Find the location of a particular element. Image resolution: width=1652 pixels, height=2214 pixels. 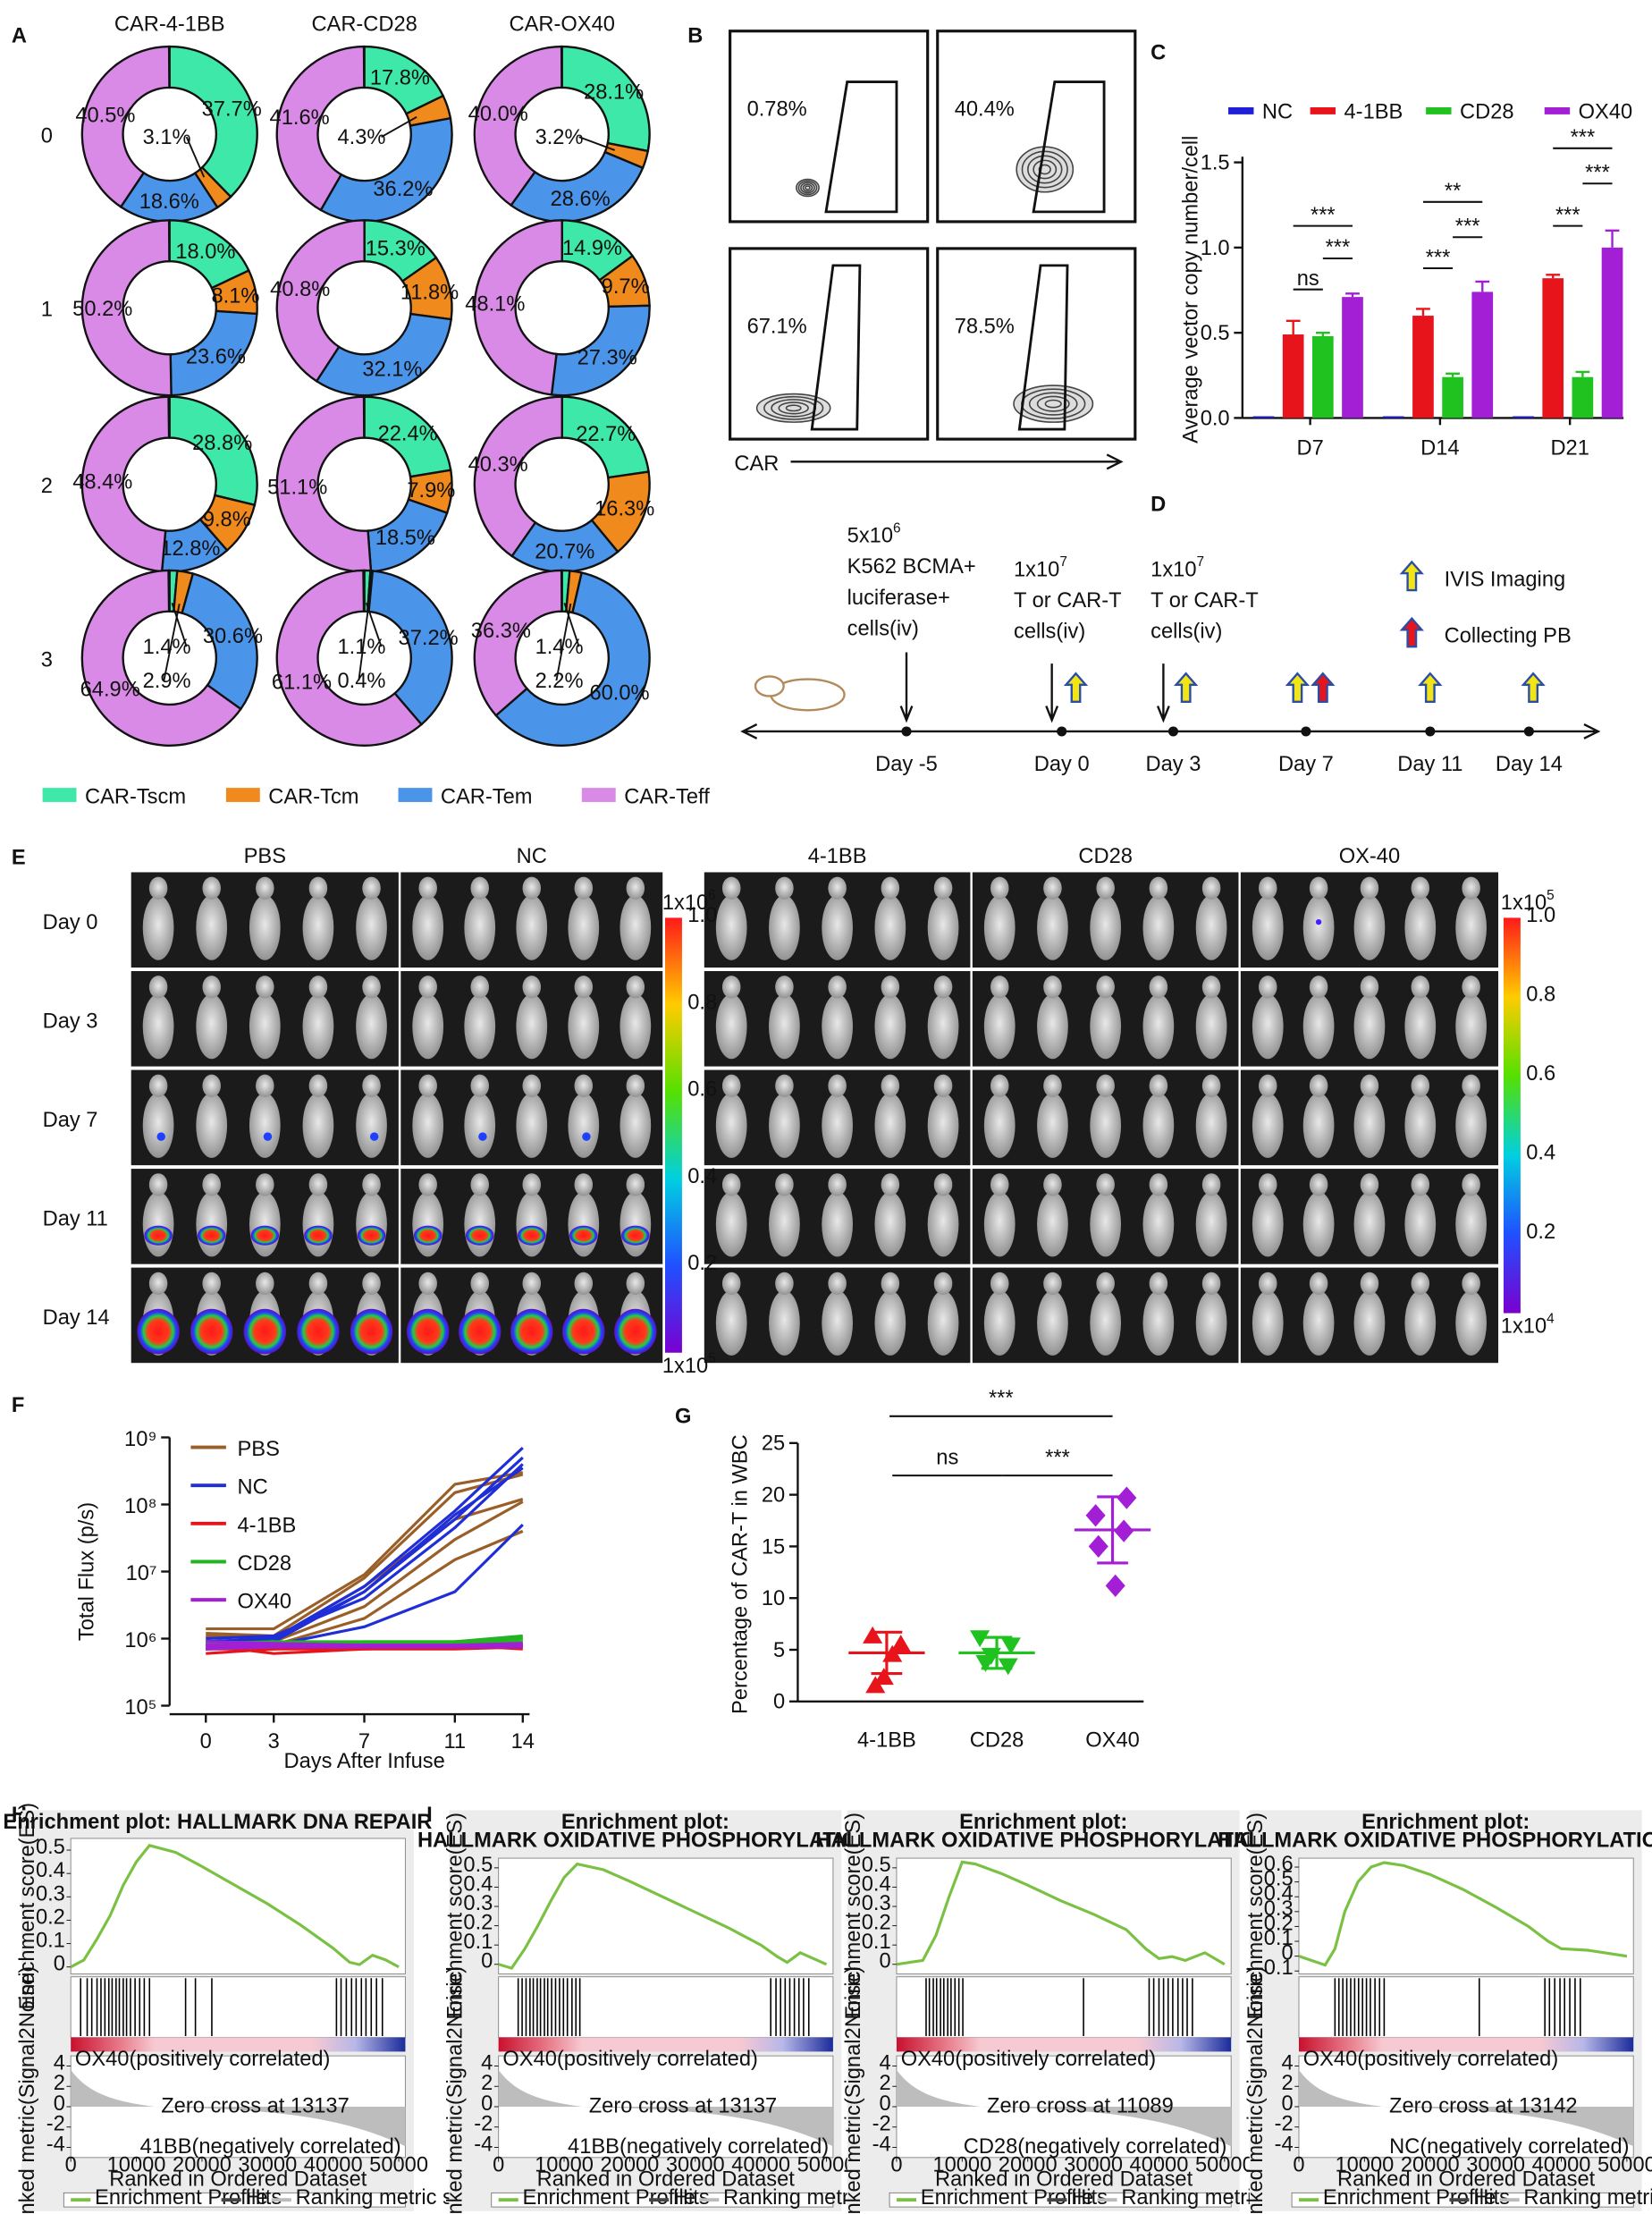

step-amount: 1x10⁷ is located at coordinates (1040, 567).